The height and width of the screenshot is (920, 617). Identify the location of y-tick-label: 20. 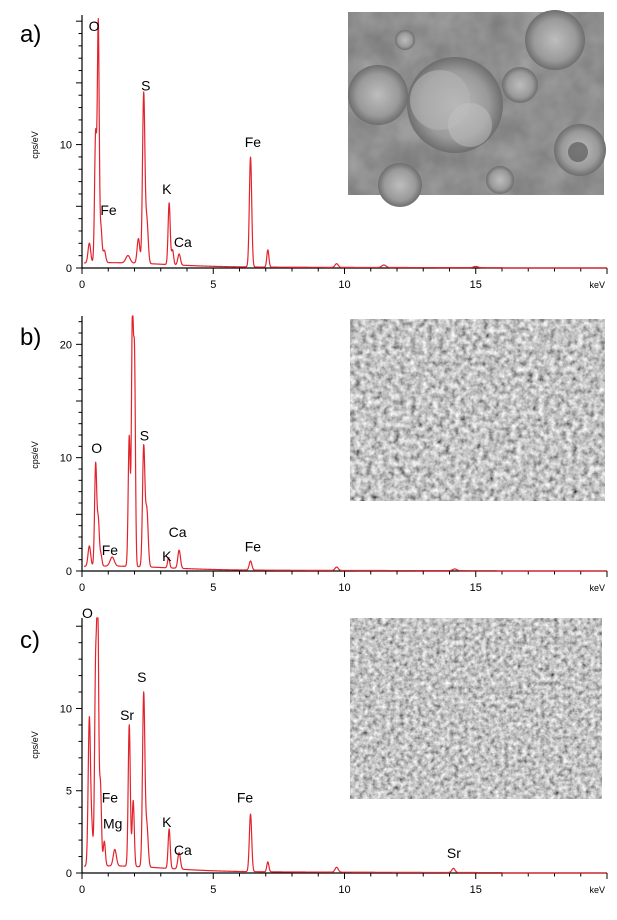
(66, 345).